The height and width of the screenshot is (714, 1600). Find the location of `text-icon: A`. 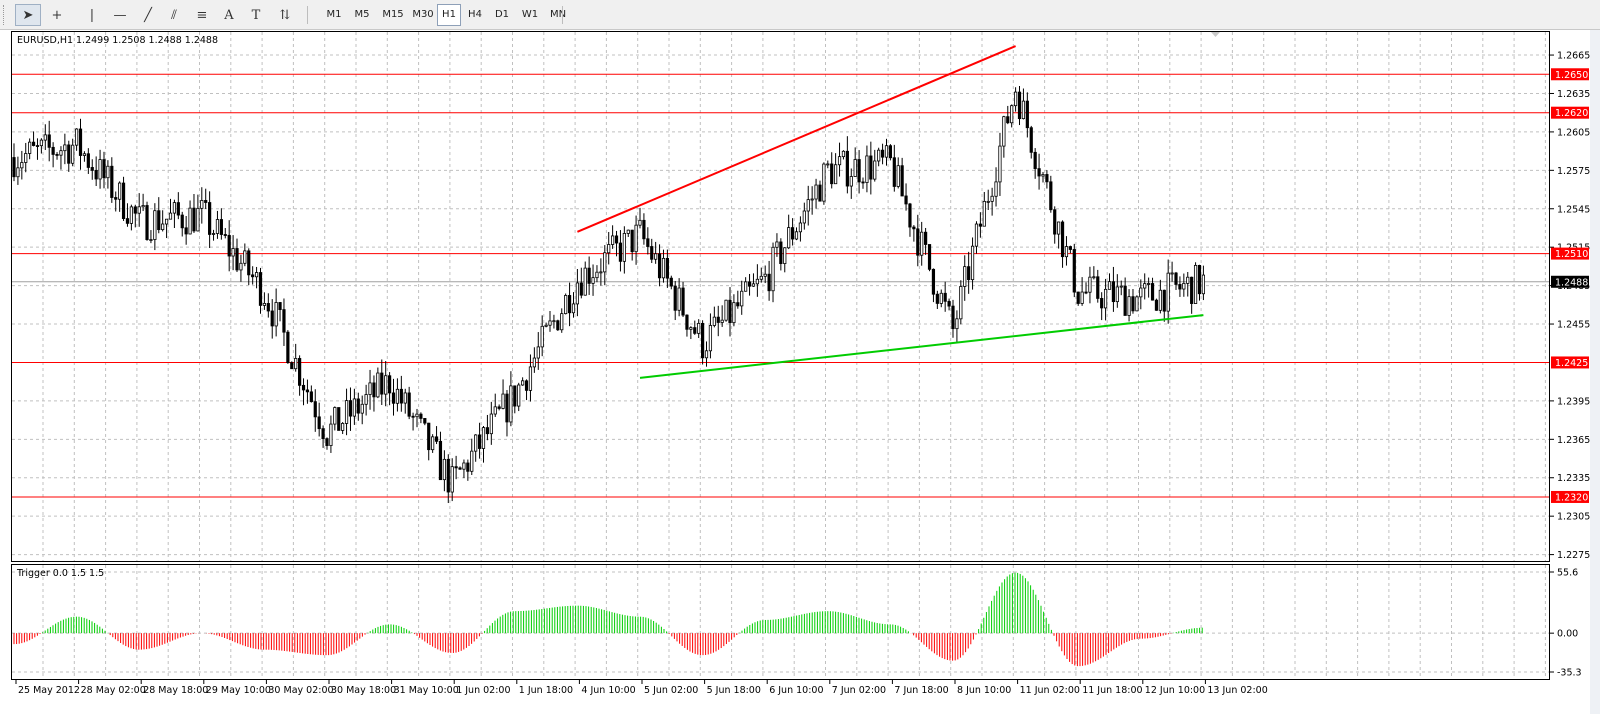

text-icon: A is located at coordinates (229, 15).